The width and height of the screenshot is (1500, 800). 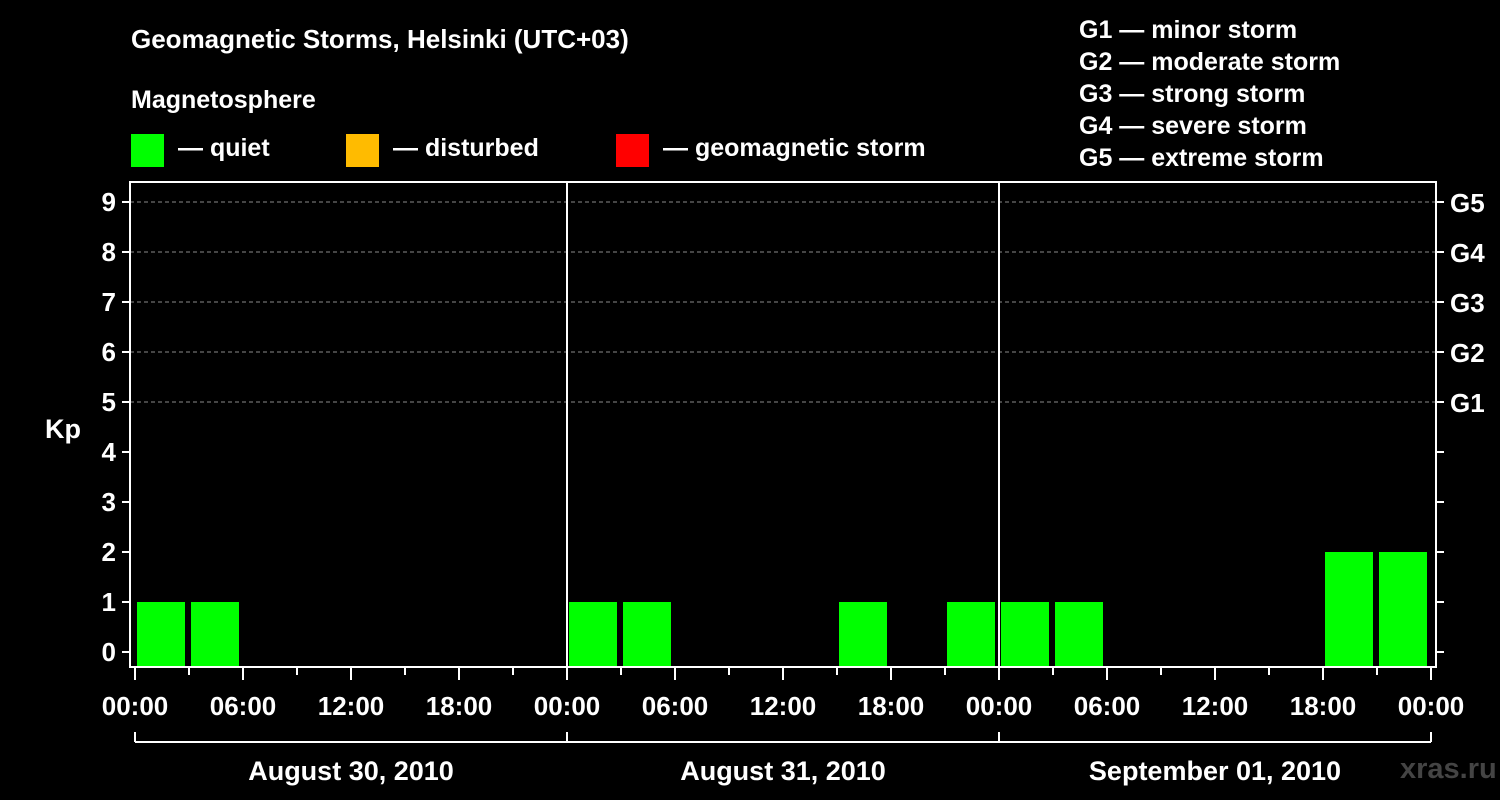 What do you see at coordinates (63, 429) in the screenshot?
I see `y-axis-label: Kp` at bounding box center [63, 429].